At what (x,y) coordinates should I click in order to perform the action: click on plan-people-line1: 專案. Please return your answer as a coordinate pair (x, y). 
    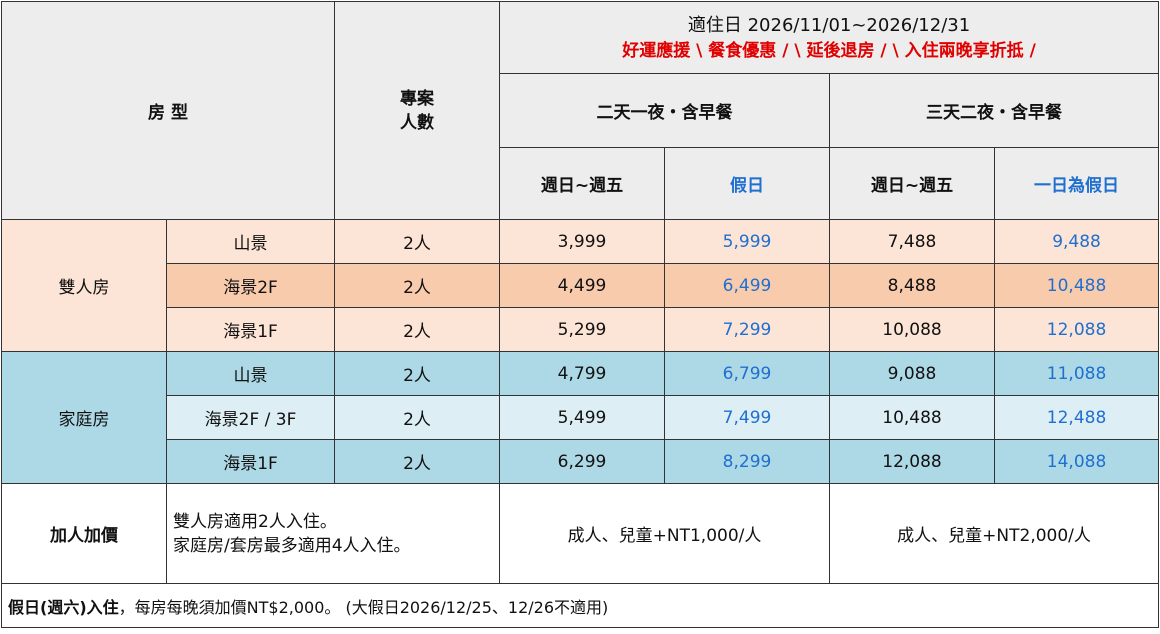
    Looking at the image, I should click on (417, 98).